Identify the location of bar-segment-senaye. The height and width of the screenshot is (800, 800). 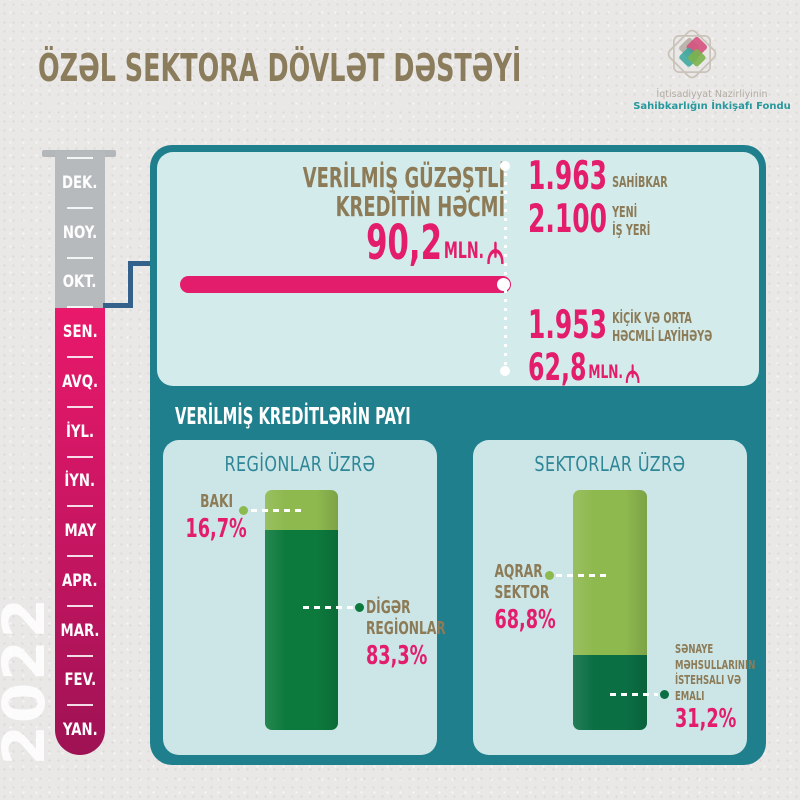
(610, 692).